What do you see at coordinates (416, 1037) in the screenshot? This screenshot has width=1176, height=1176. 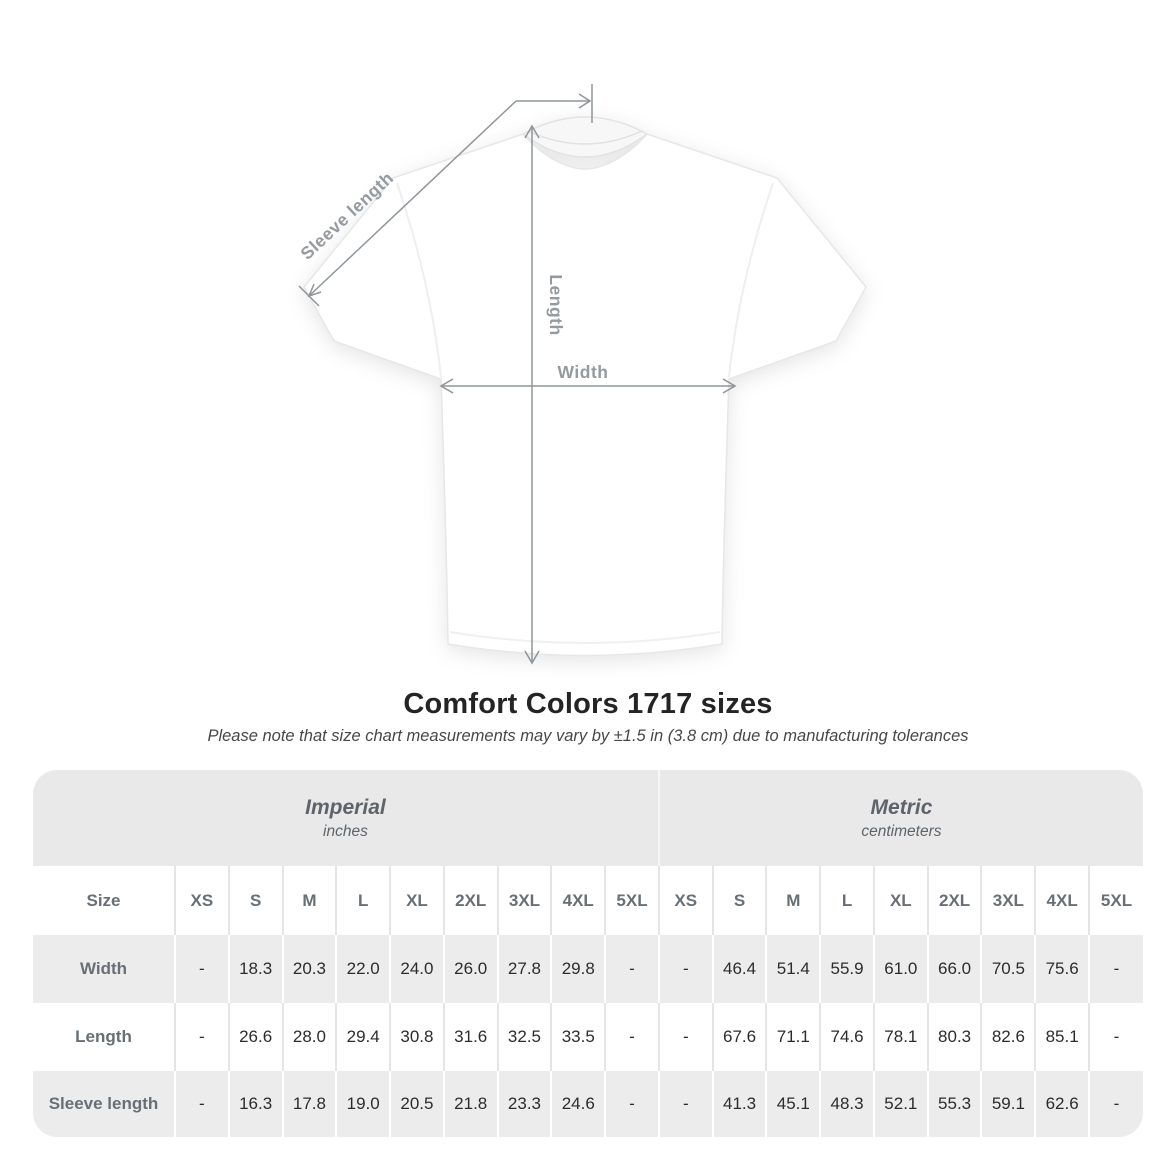 I see `cell: 30.8` at bounding box center [416, 1037].